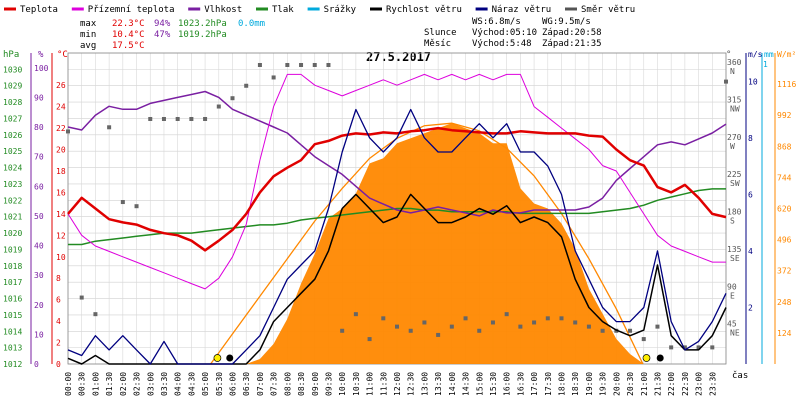  I want to click on sun-label: Slunce, so click(440, 33).